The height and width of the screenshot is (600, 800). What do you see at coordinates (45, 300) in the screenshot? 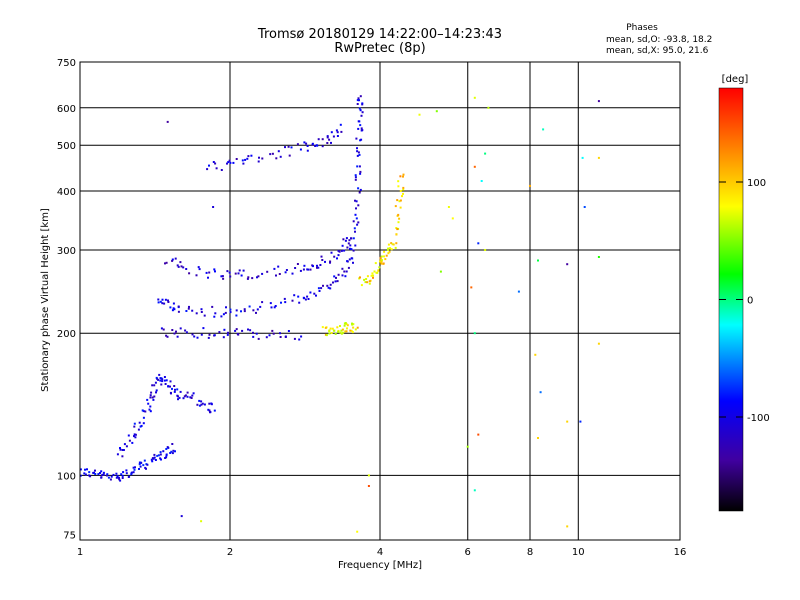
I see `y-axis-label: Stationary phase Virtual Height [km]` at bounding box center [45, 300].